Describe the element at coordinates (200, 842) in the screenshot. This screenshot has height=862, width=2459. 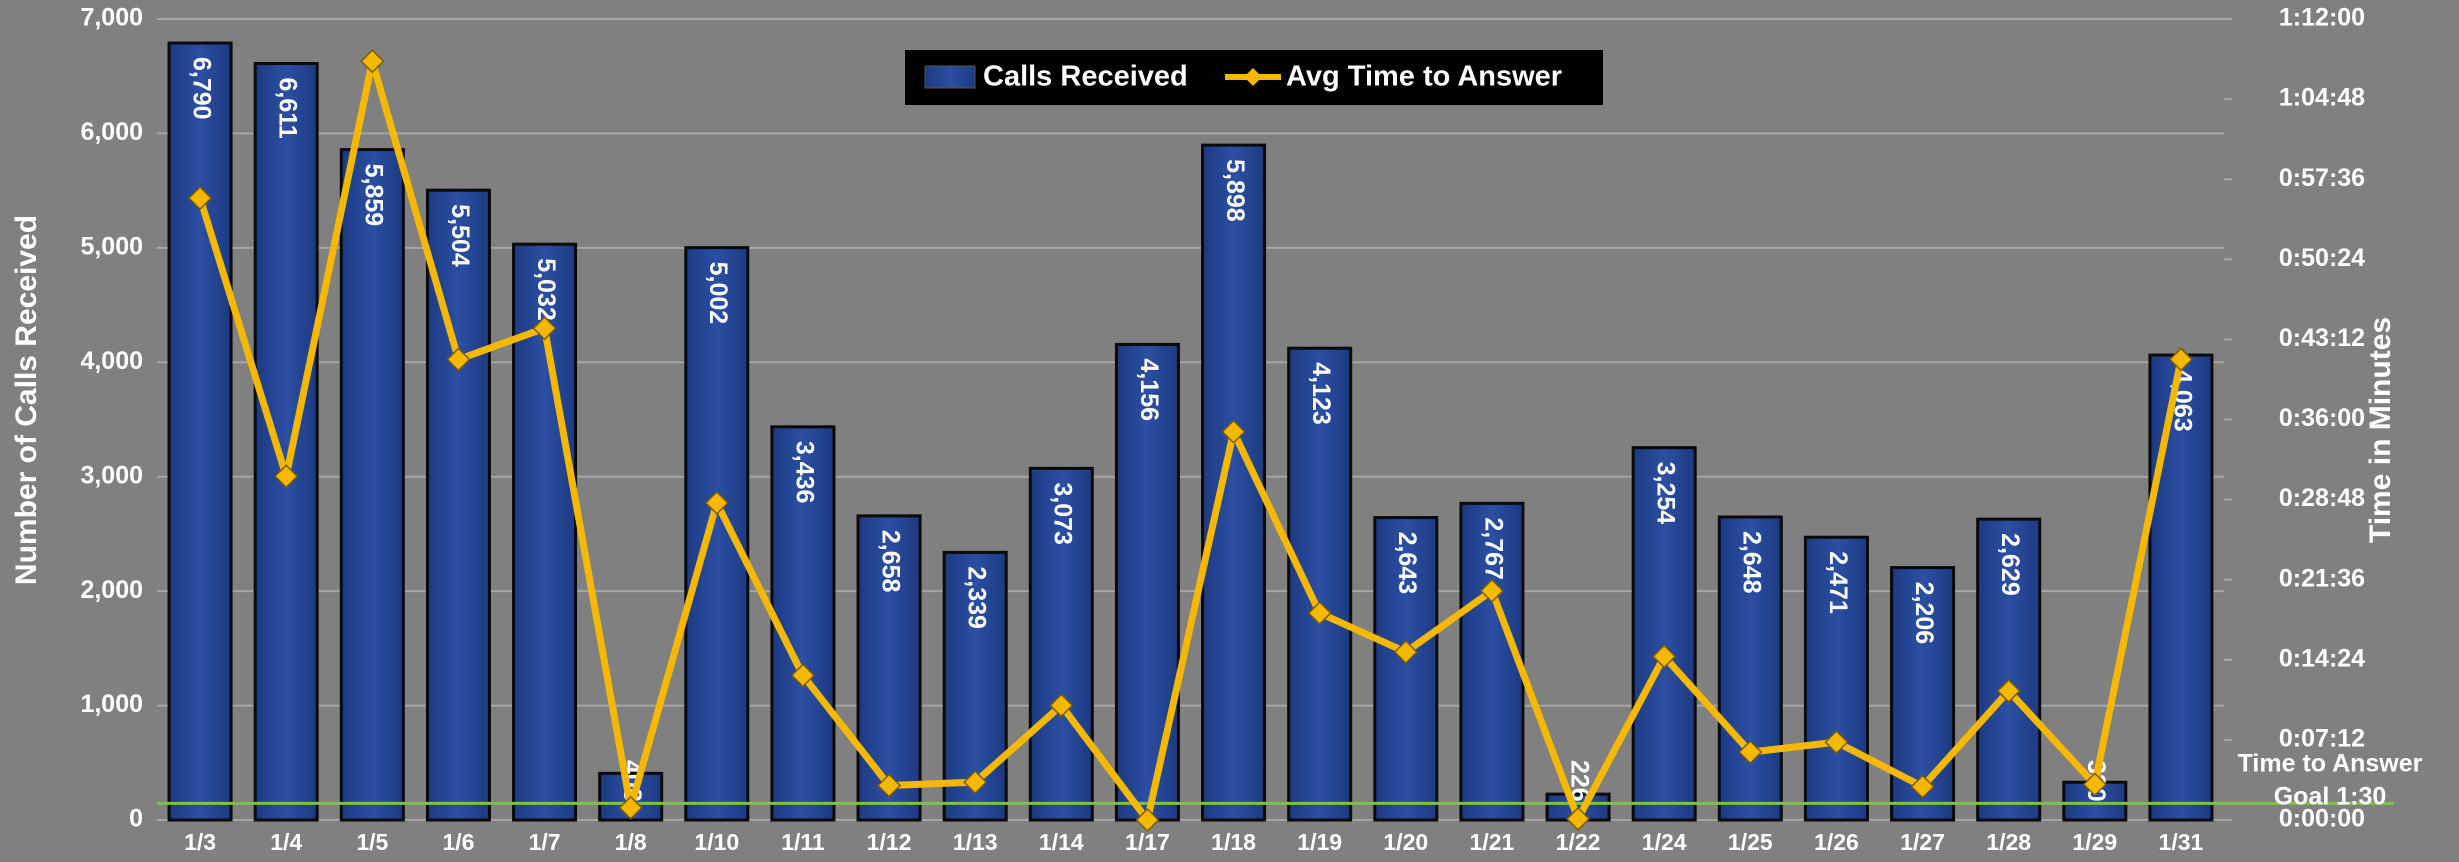
I see `x-tick-label: 1/3` at that location.